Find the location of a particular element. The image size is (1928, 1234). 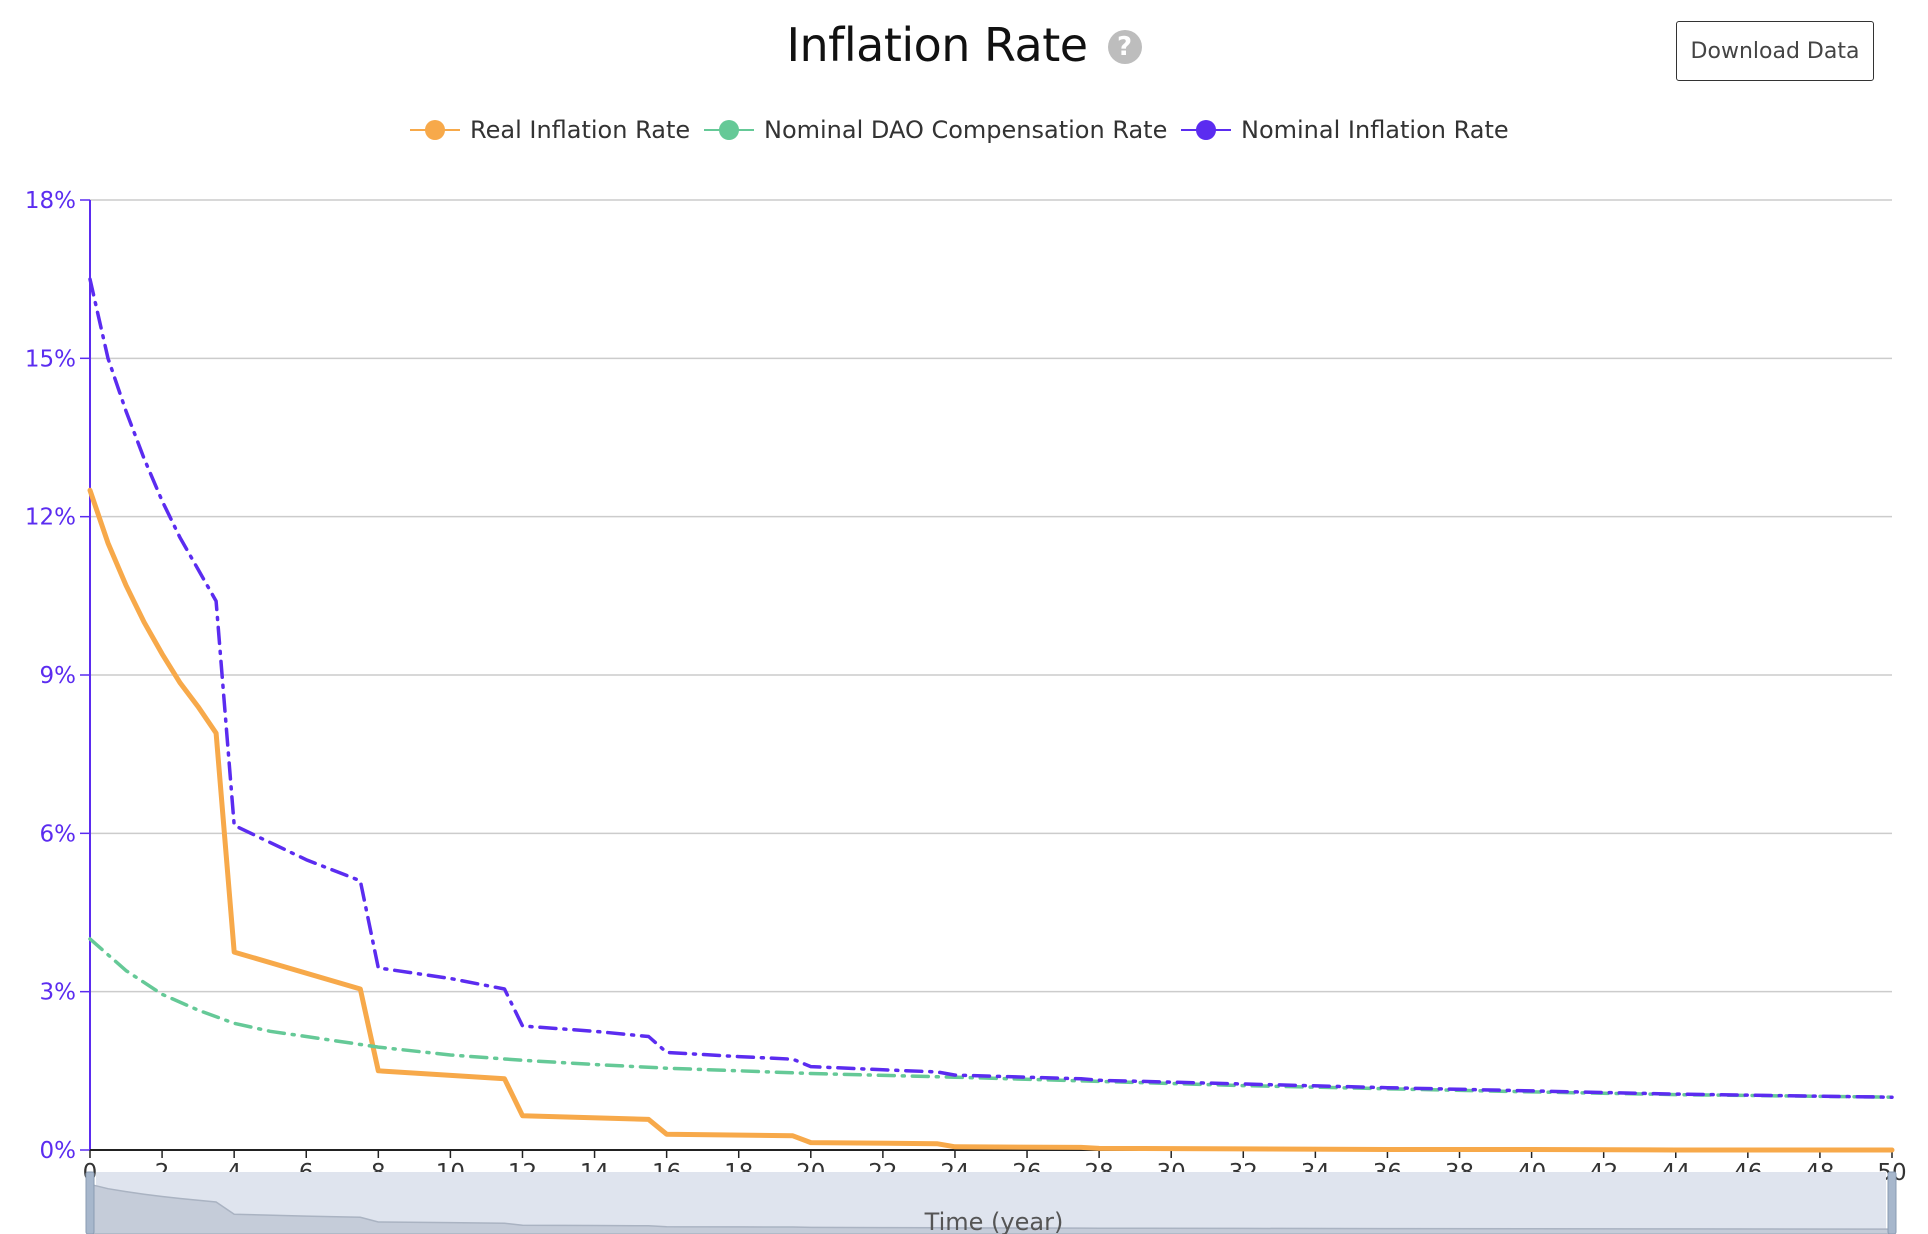

y-tick-label: 6% is located at coordinates (58, 834).